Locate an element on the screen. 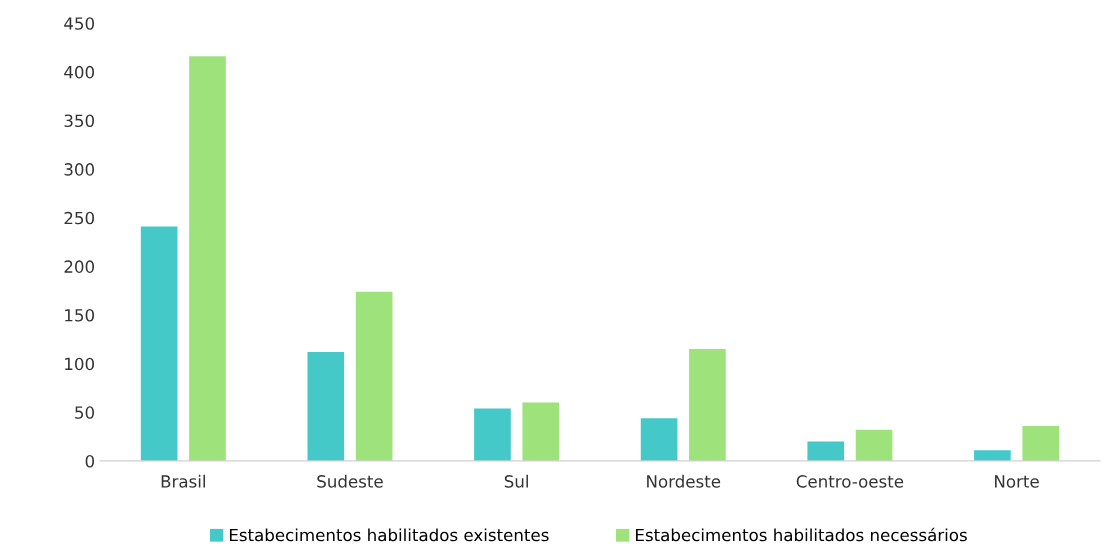  x-tick-label: Centro-oeste is located at coordinates (850, 481).